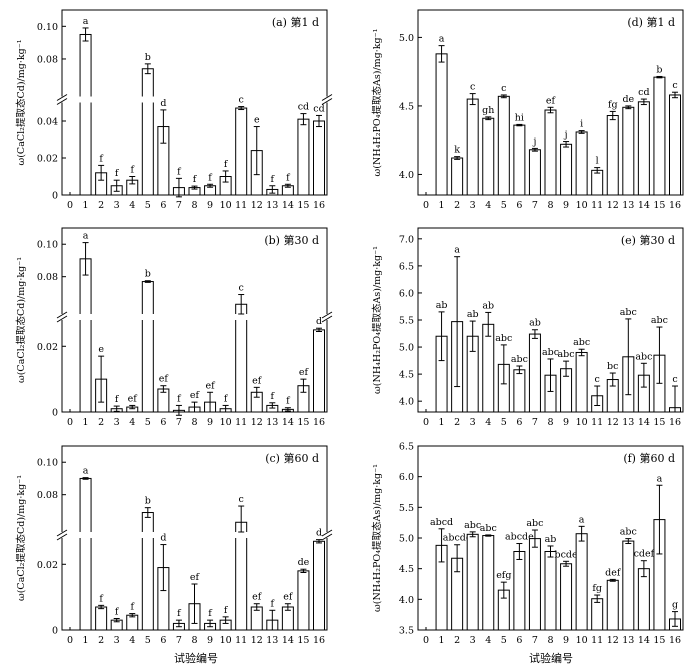 This screenshot has height=670, width=700. Describe the element at coordinates (628, 99) in the screenshot. I see `significance-letter: de` at that location.